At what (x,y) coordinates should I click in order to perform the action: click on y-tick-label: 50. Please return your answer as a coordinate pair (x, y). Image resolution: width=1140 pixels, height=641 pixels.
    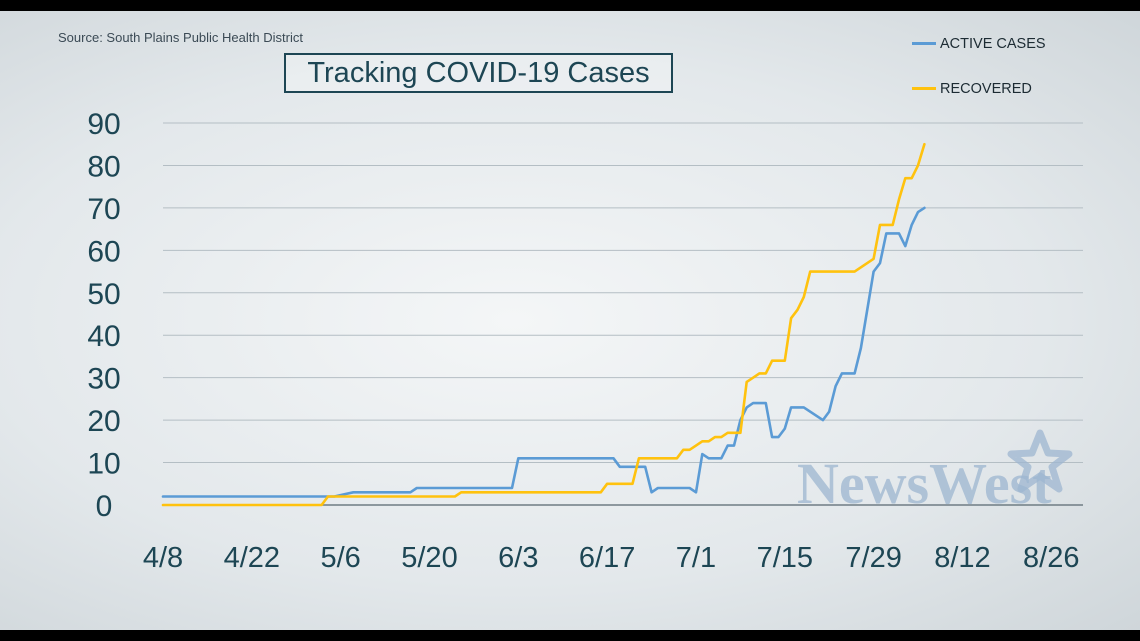
    Looking at the image, I should click on (103, 294).